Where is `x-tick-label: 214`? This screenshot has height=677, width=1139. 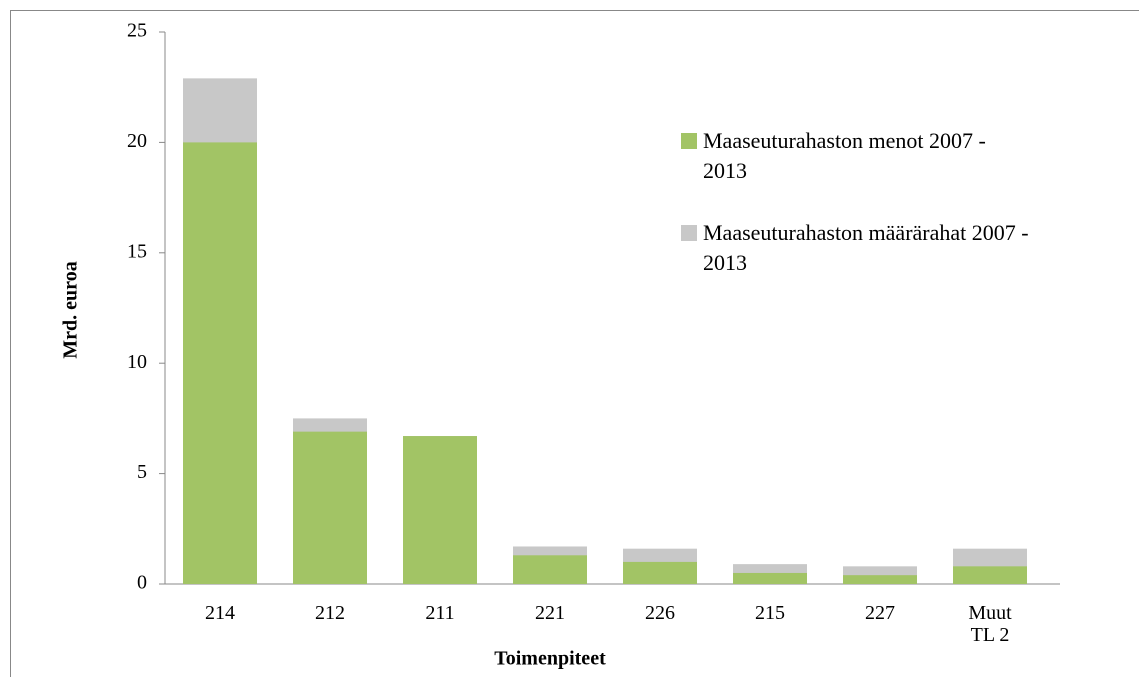 x-tick-label: 214 is located at coordinates (220, 613).